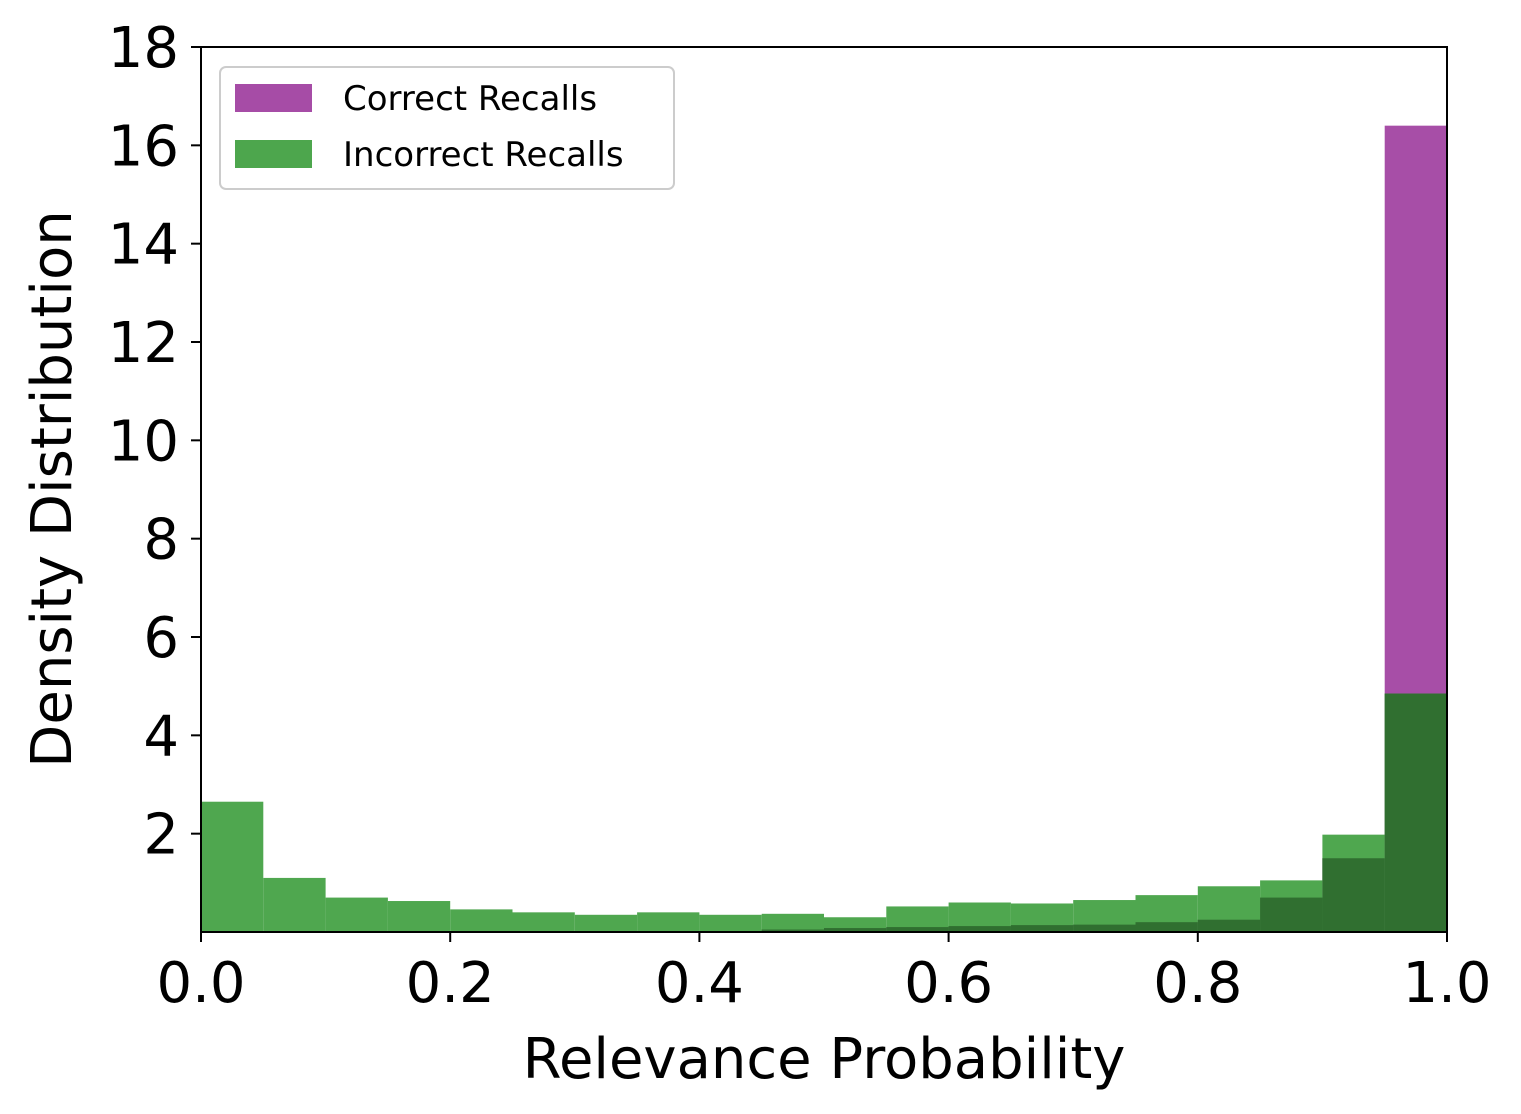  What do you see at coordinates (161, 835) in the screenshot?
I see `y-tick-label: 2` at bounding box center [161, 835].